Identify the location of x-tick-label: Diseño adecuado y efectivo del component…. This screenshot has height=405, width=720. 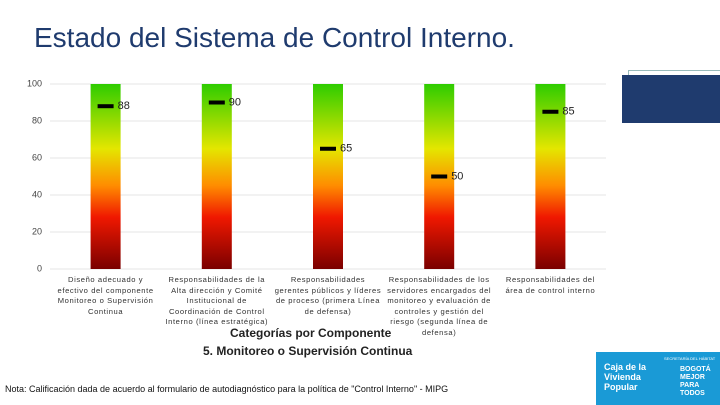
(105, 295).